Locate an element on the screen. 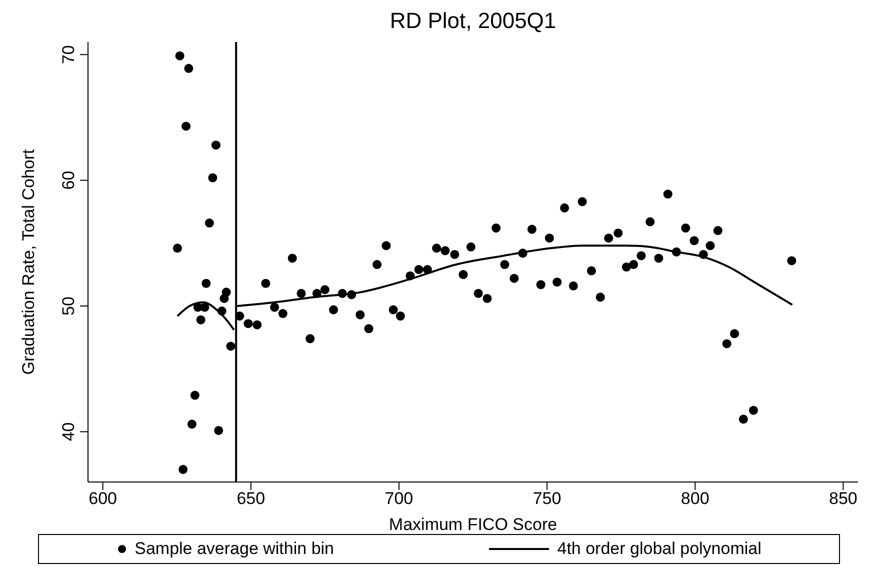 The width and height of the screenshot is (887, 584). x-tick-label: 650 is located at coordinates (251, 498).